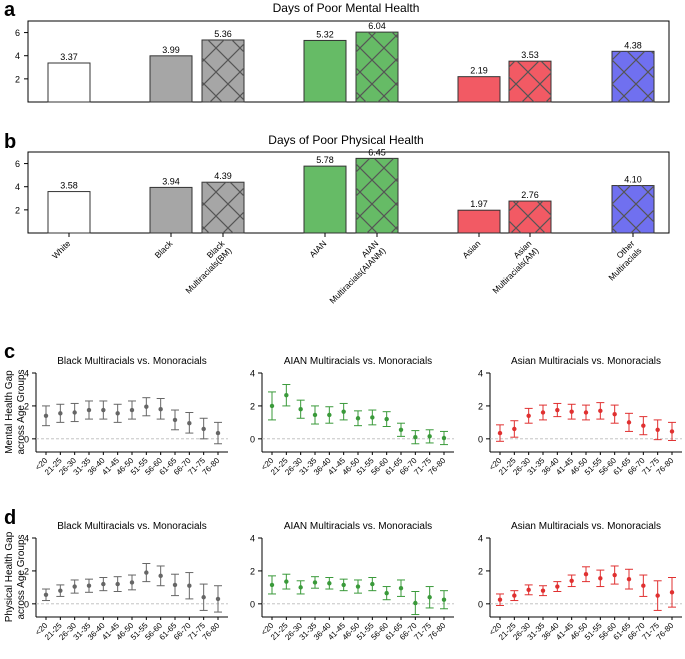 This screenshot has height=659, width=685. What do you see at coordinates (357, 275) in the screenshot?
I see `x-tick-label-line: Multiracials(AIANM)` at bounding box center [357, 275].